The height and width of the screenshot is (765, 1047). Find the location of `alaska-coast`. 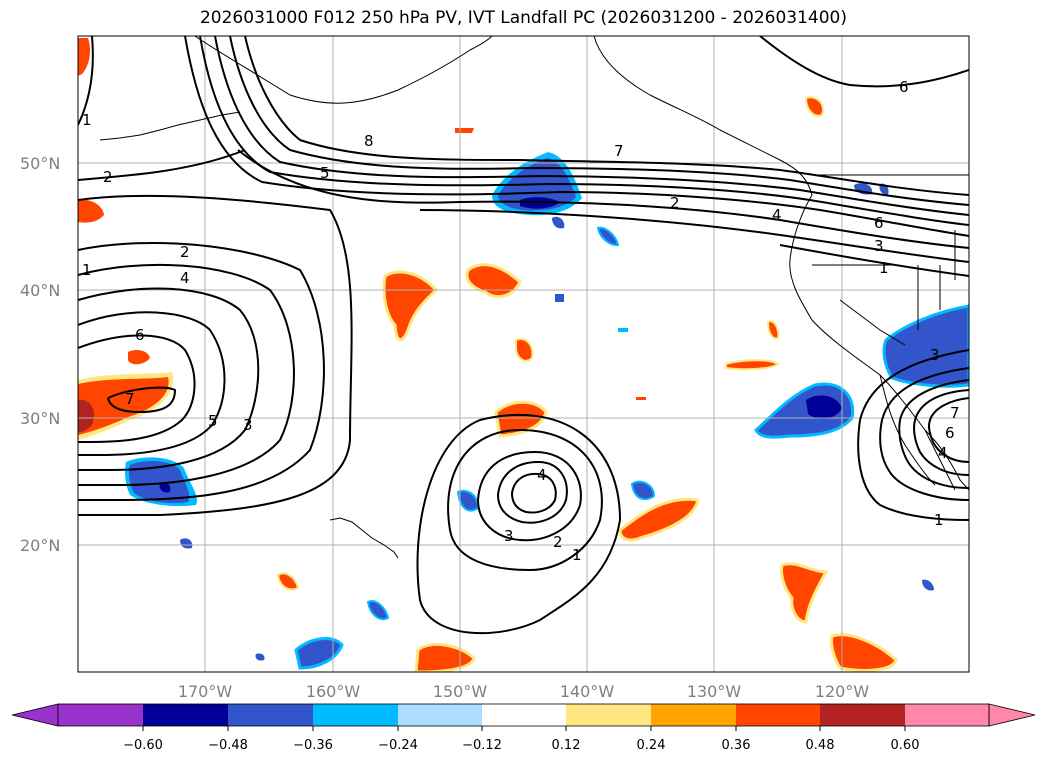

alaska-coast is located at coordinates (343, 70).